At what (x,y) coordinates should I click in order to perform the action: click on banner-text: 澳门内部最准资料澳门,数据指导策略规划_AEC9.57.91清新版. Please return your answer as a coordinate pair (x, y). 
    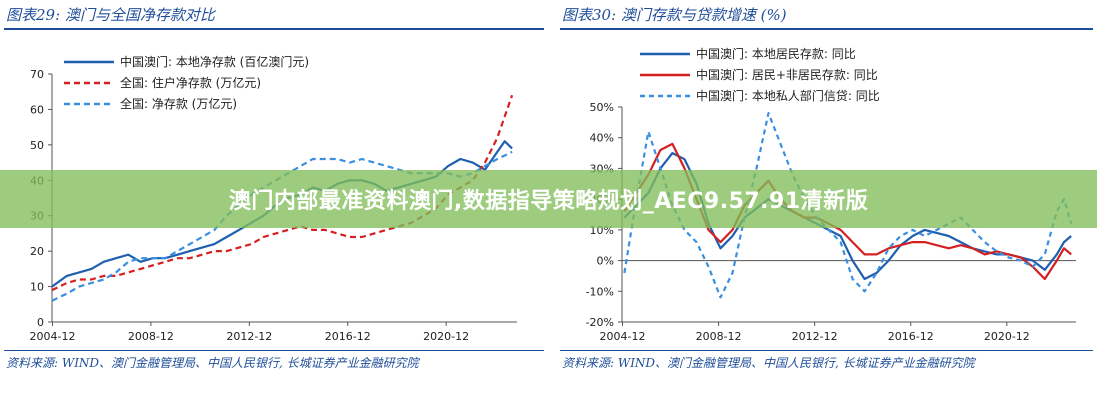
    Looking at the image, I should click on (548, 201).